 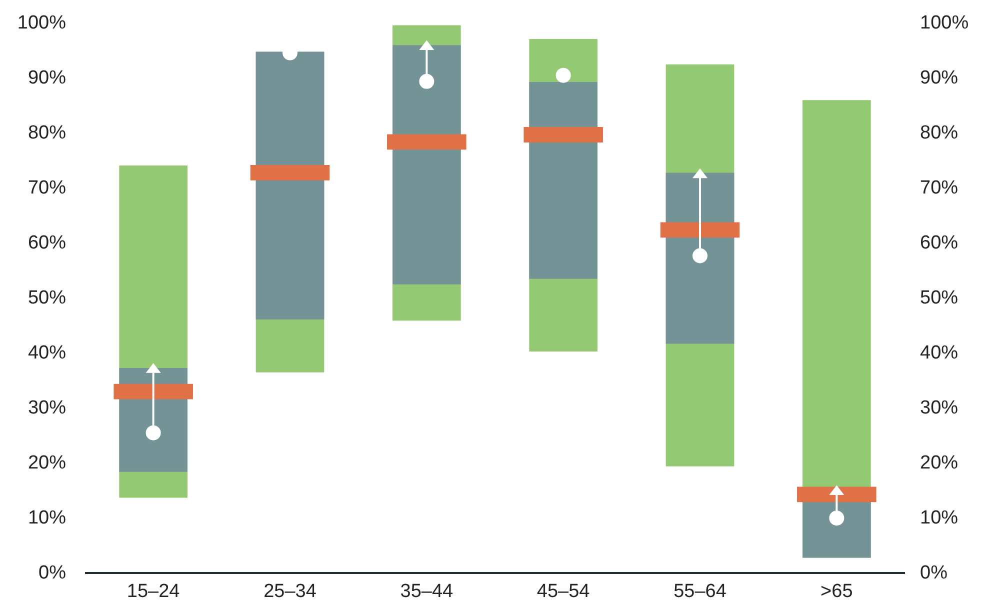 I want to click on y2-tick-label: 70%, so click(x=939, y=188).